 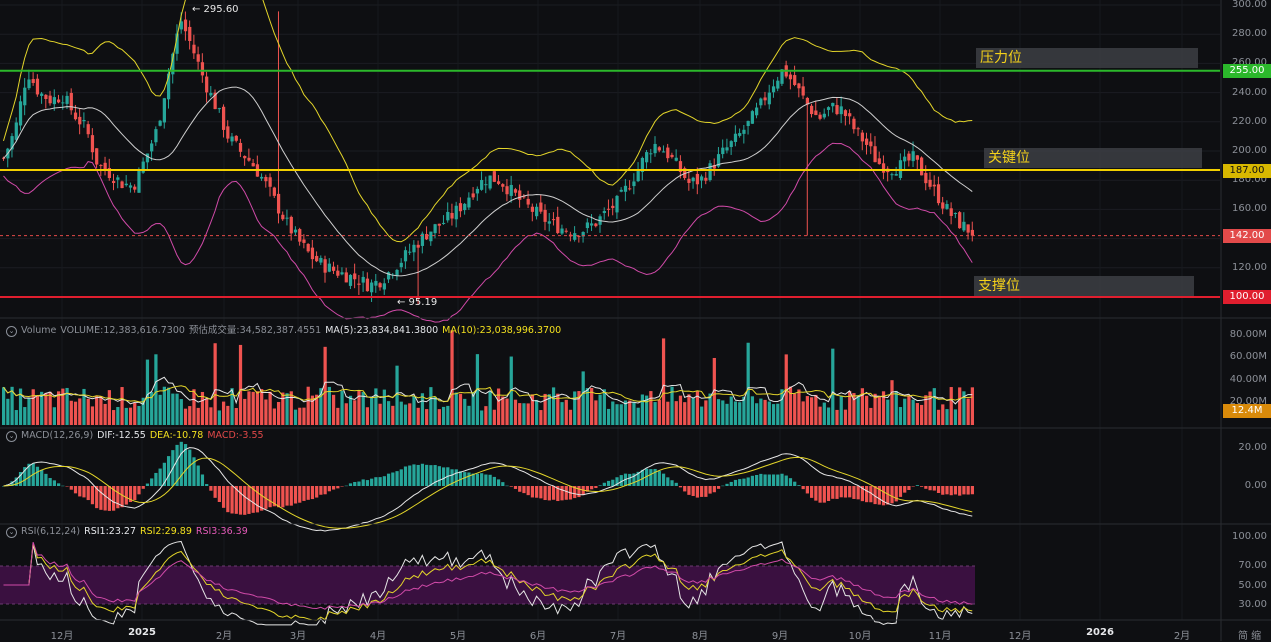 I want to click on volume-estimate: 预估成交量:34,582,387.4551, so click(x=255, y=330).